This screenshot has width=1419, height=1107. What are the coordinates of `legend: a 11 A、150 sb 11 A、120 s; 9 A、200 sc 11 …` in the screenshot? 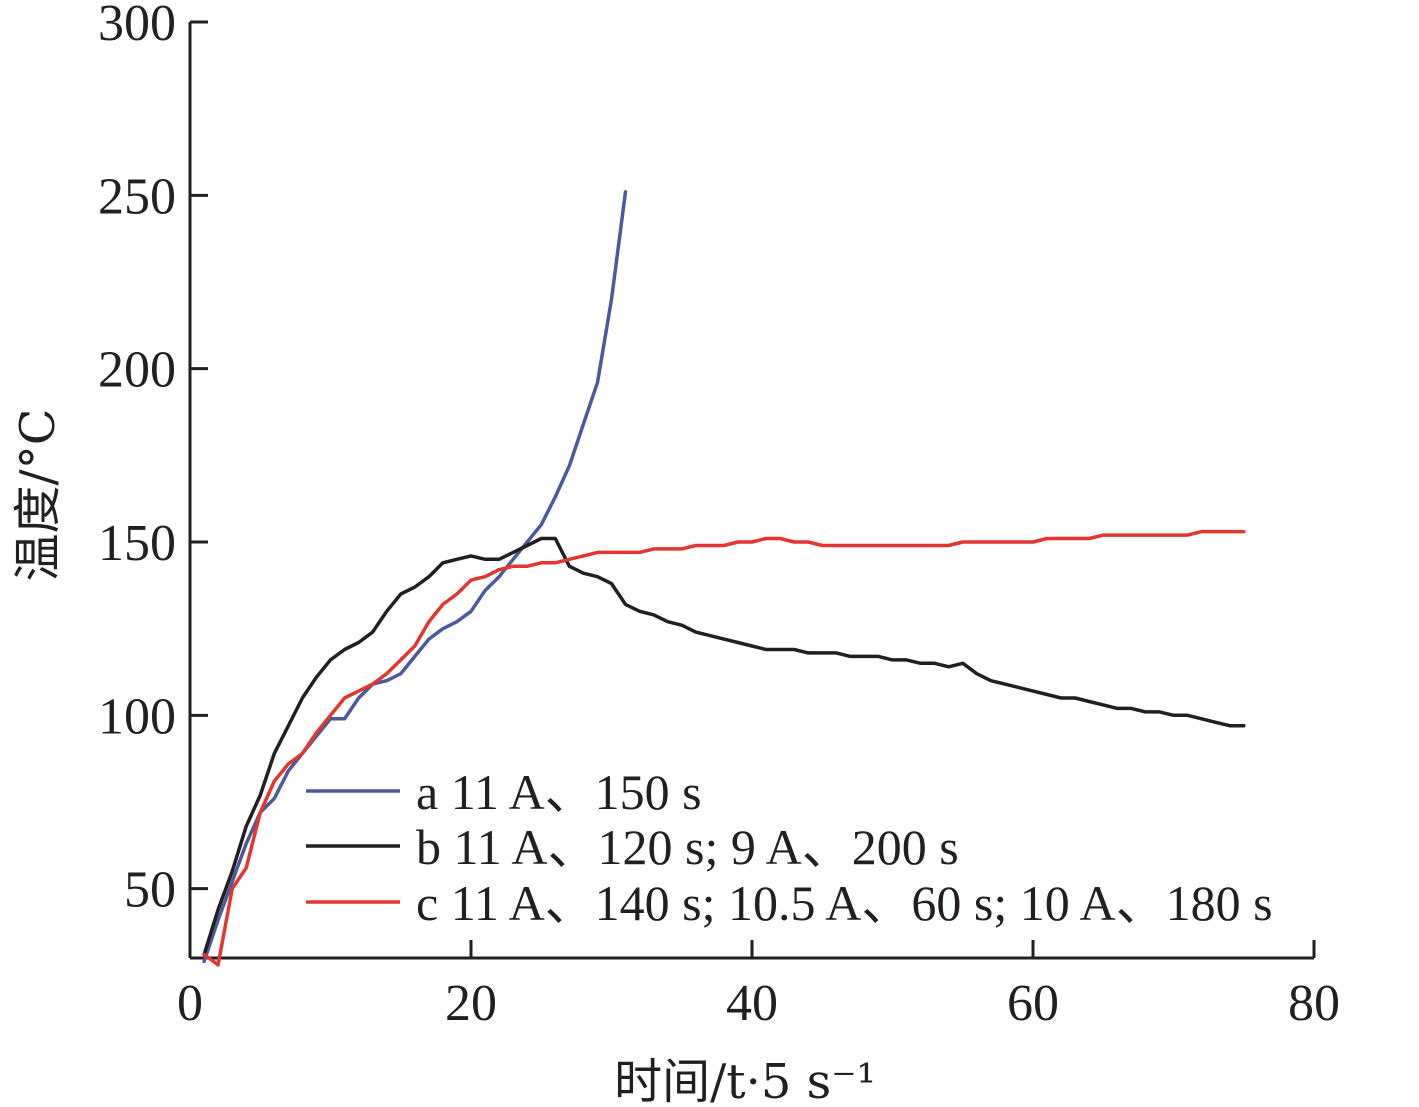 It's located at (789, 847).